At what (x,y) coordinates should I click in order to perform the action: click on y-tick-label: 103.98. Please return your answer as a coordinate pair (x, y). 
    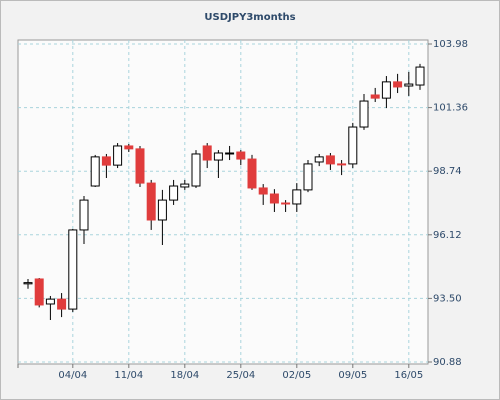
    Looking at the image, I should click on (450, 44).